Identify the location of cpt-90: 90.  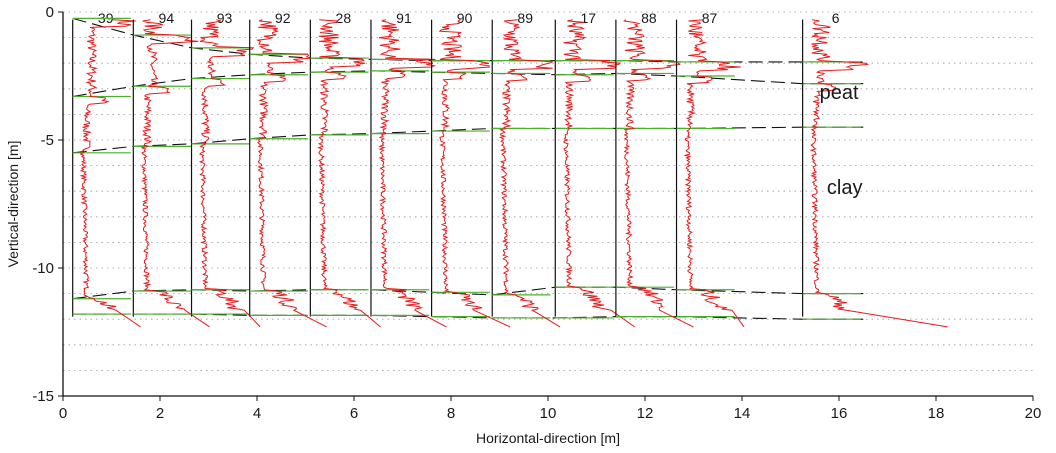
(471, 169).